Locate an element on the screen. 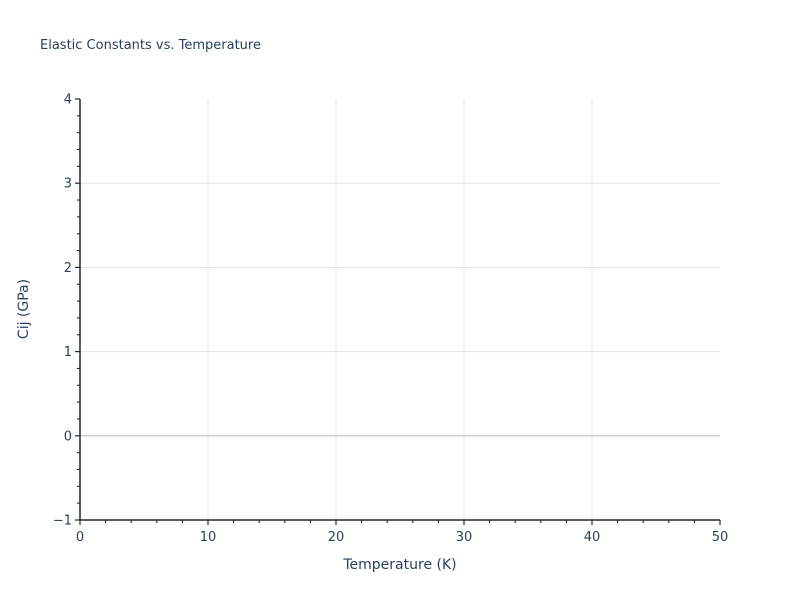 This screenshot has width=800, height=600. x-tick-label: 40 is located at coordinates (592, 537).